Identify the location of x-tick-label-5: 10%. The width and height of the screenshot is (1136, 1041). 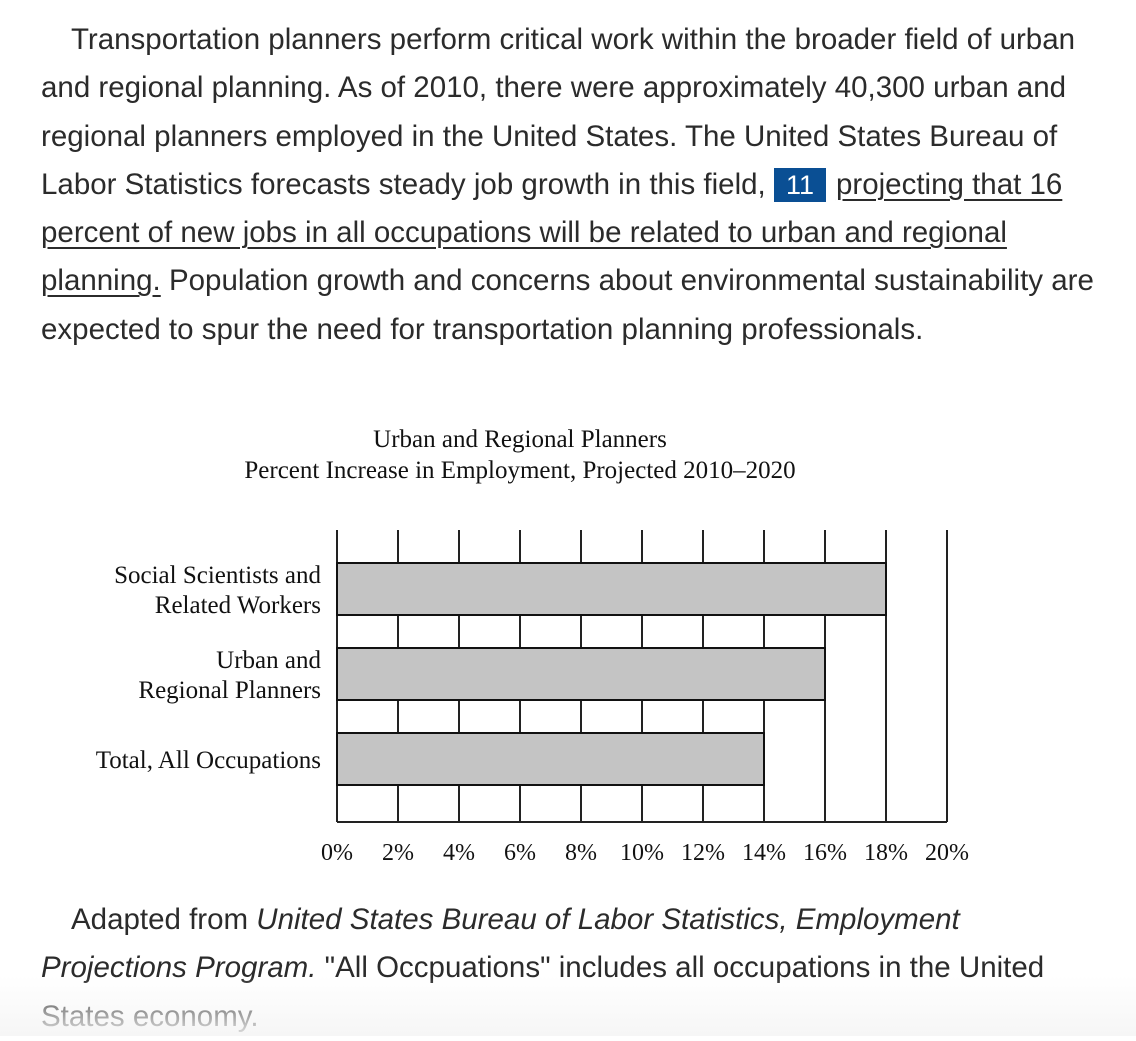
(642, 853).